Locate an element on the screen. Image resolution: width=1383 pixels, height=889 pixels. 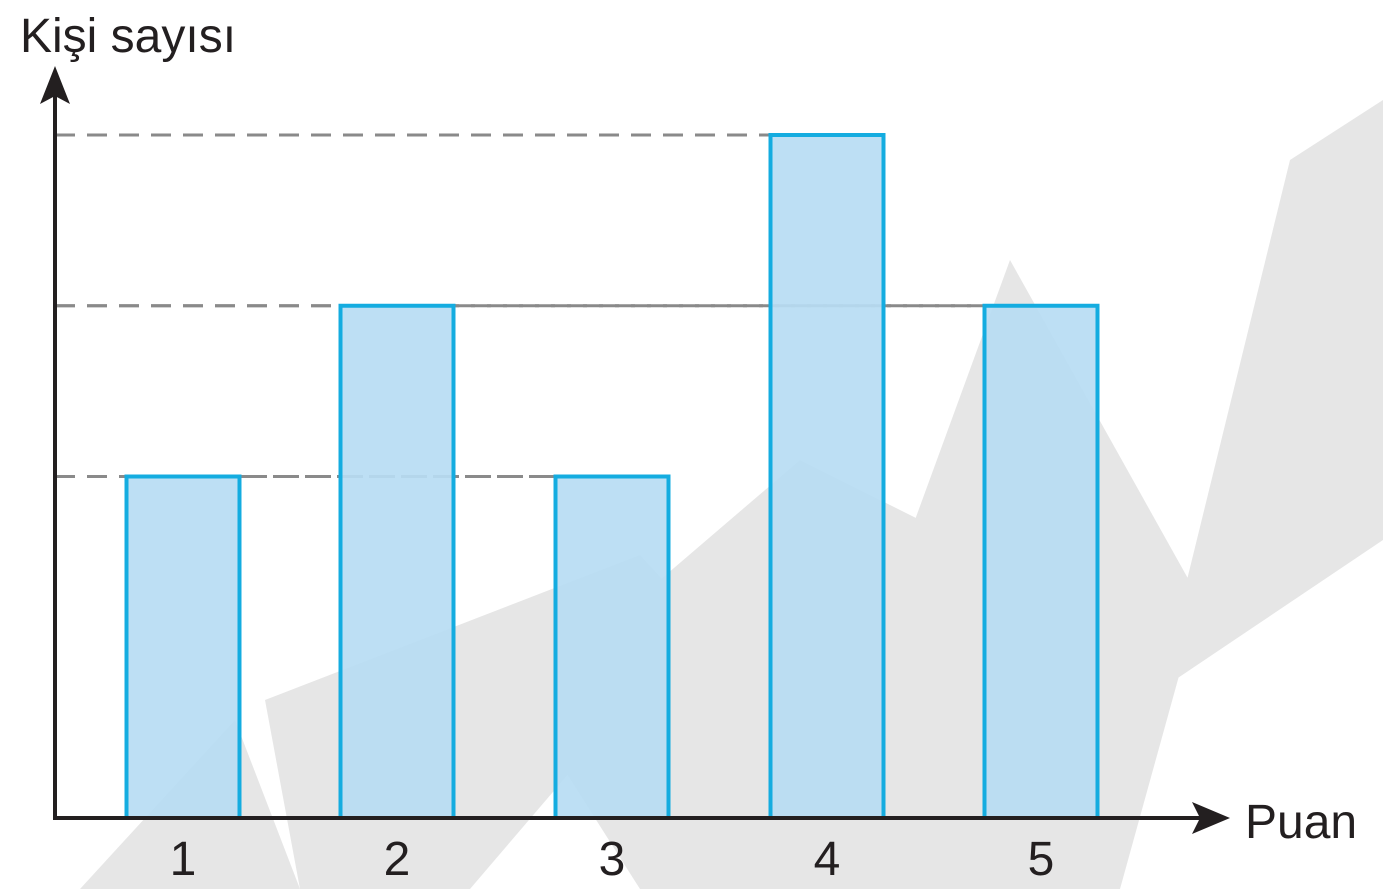
x-tick-label-3: 3 is located at coordinates (612, 859).